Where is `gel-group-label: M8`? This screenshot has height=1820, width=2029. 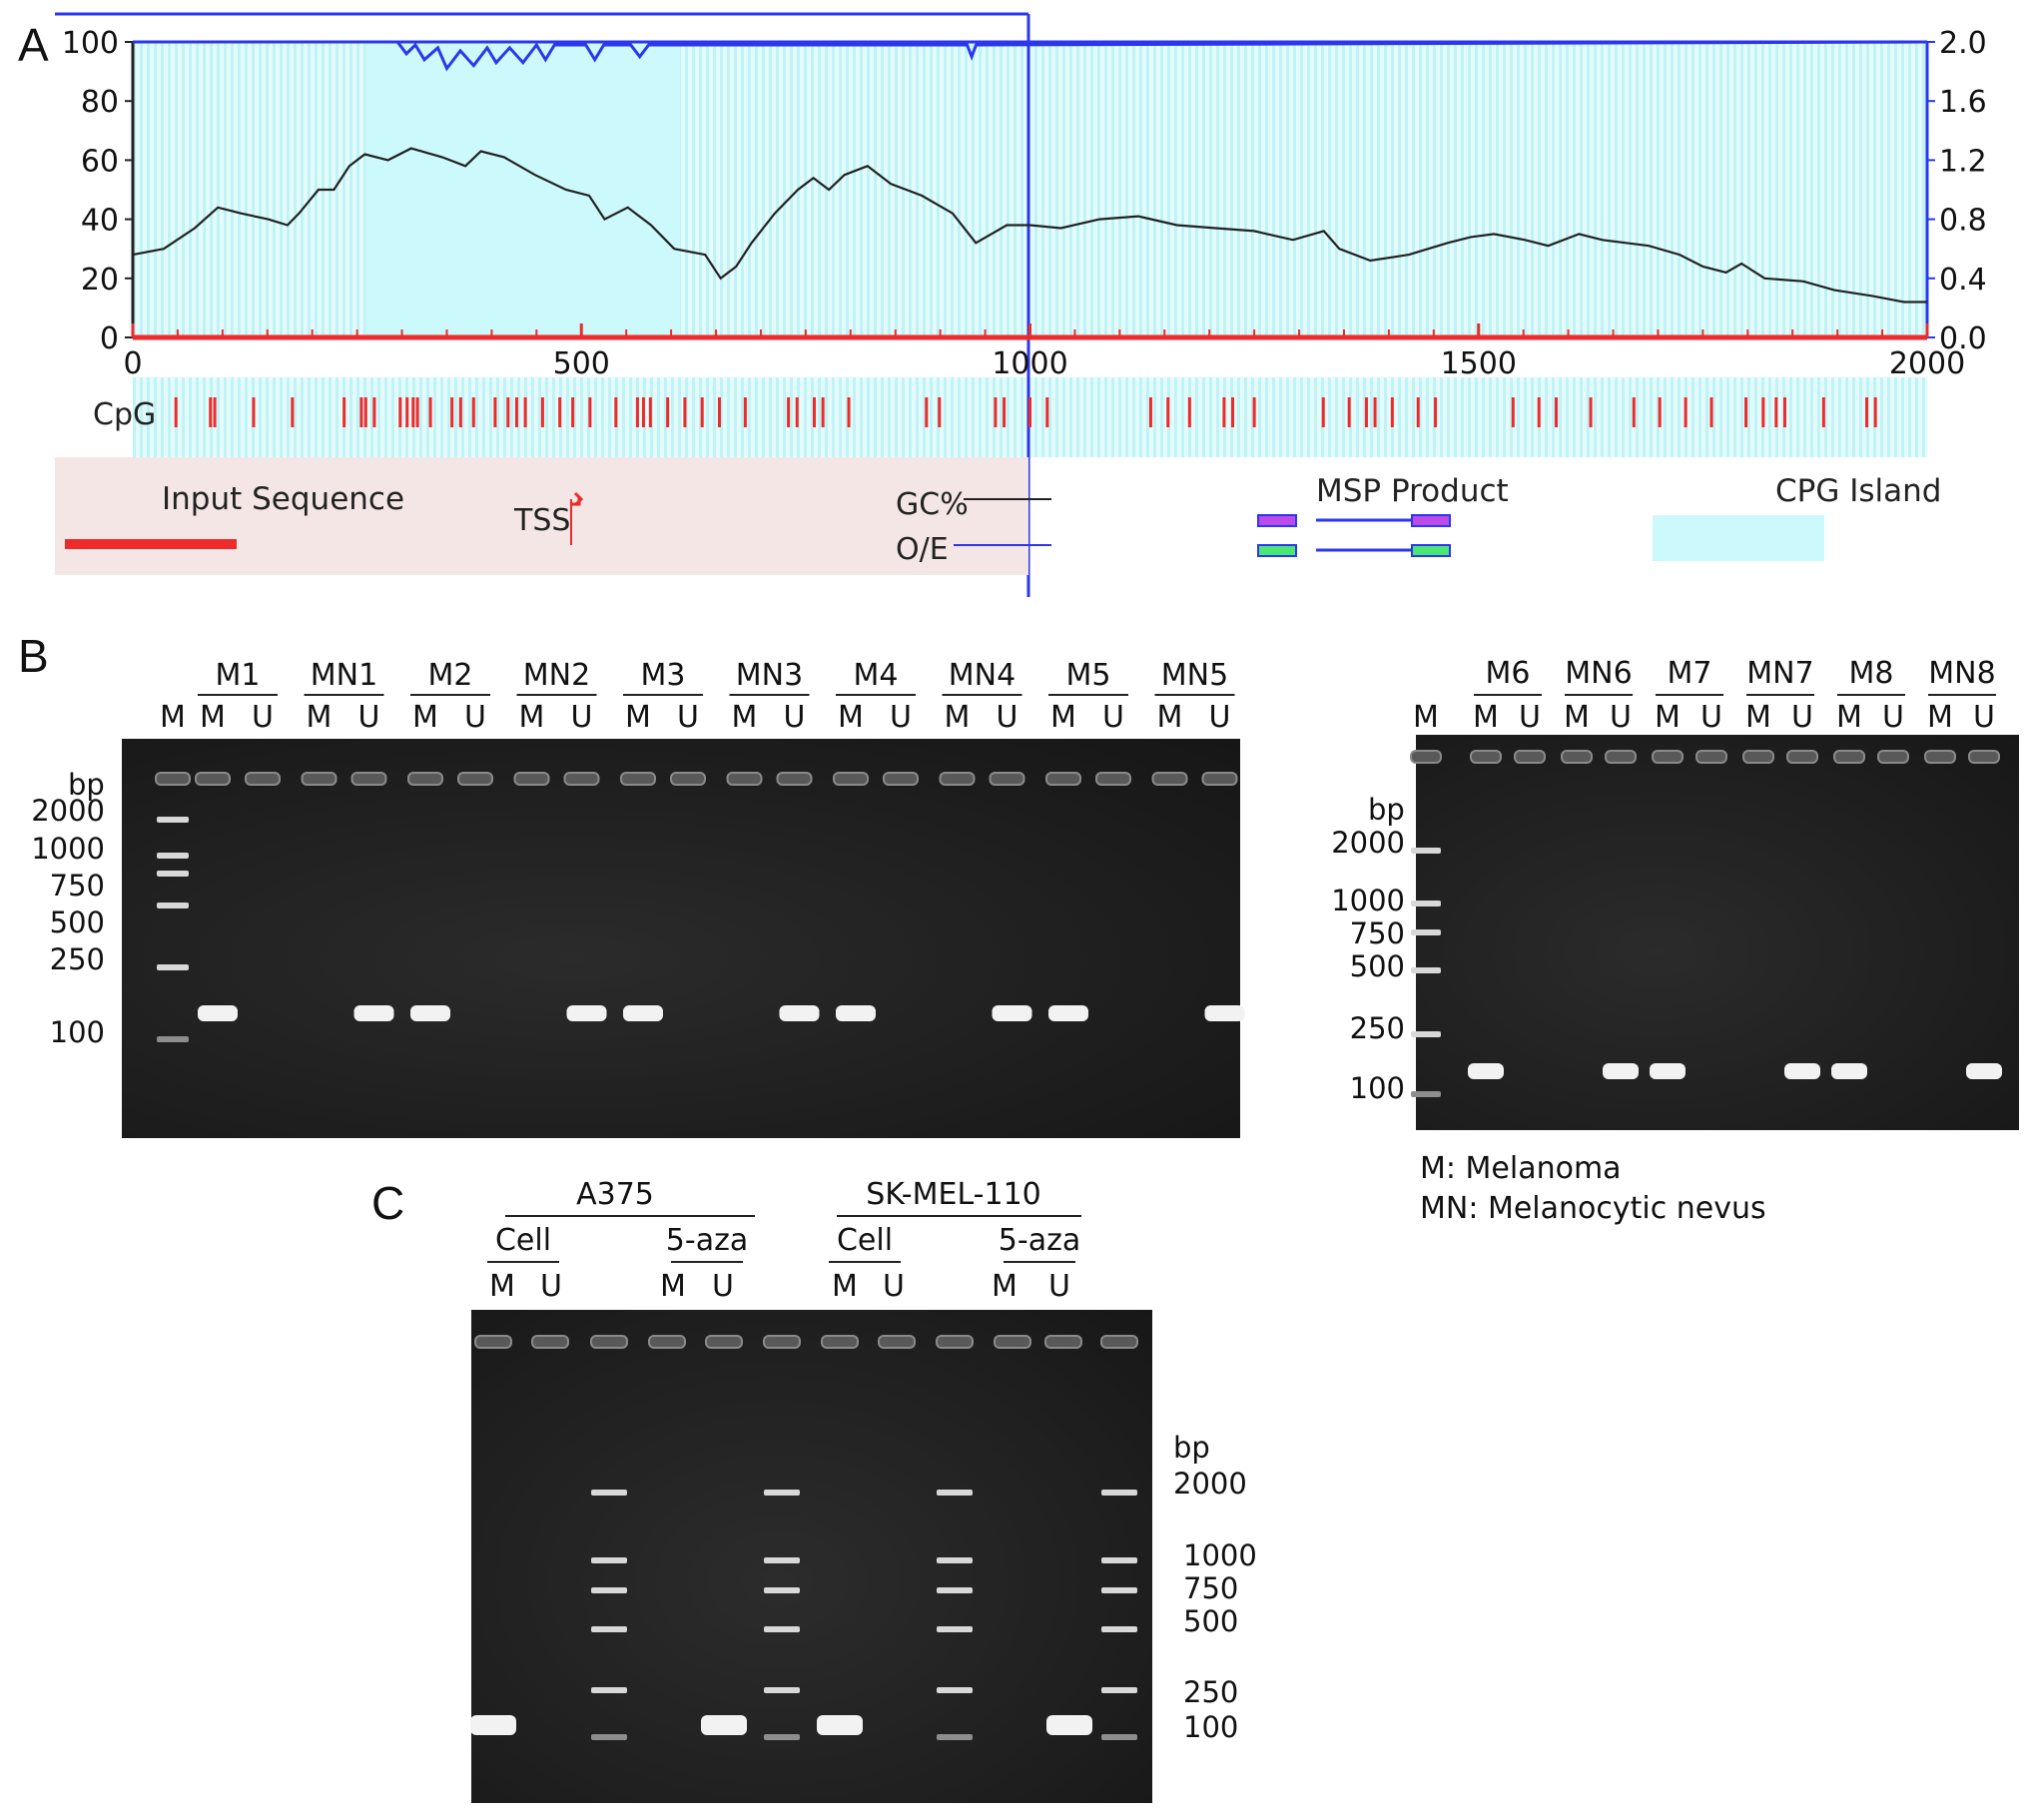 gel-group-label: M8 is located at coordinates (1871, 673).